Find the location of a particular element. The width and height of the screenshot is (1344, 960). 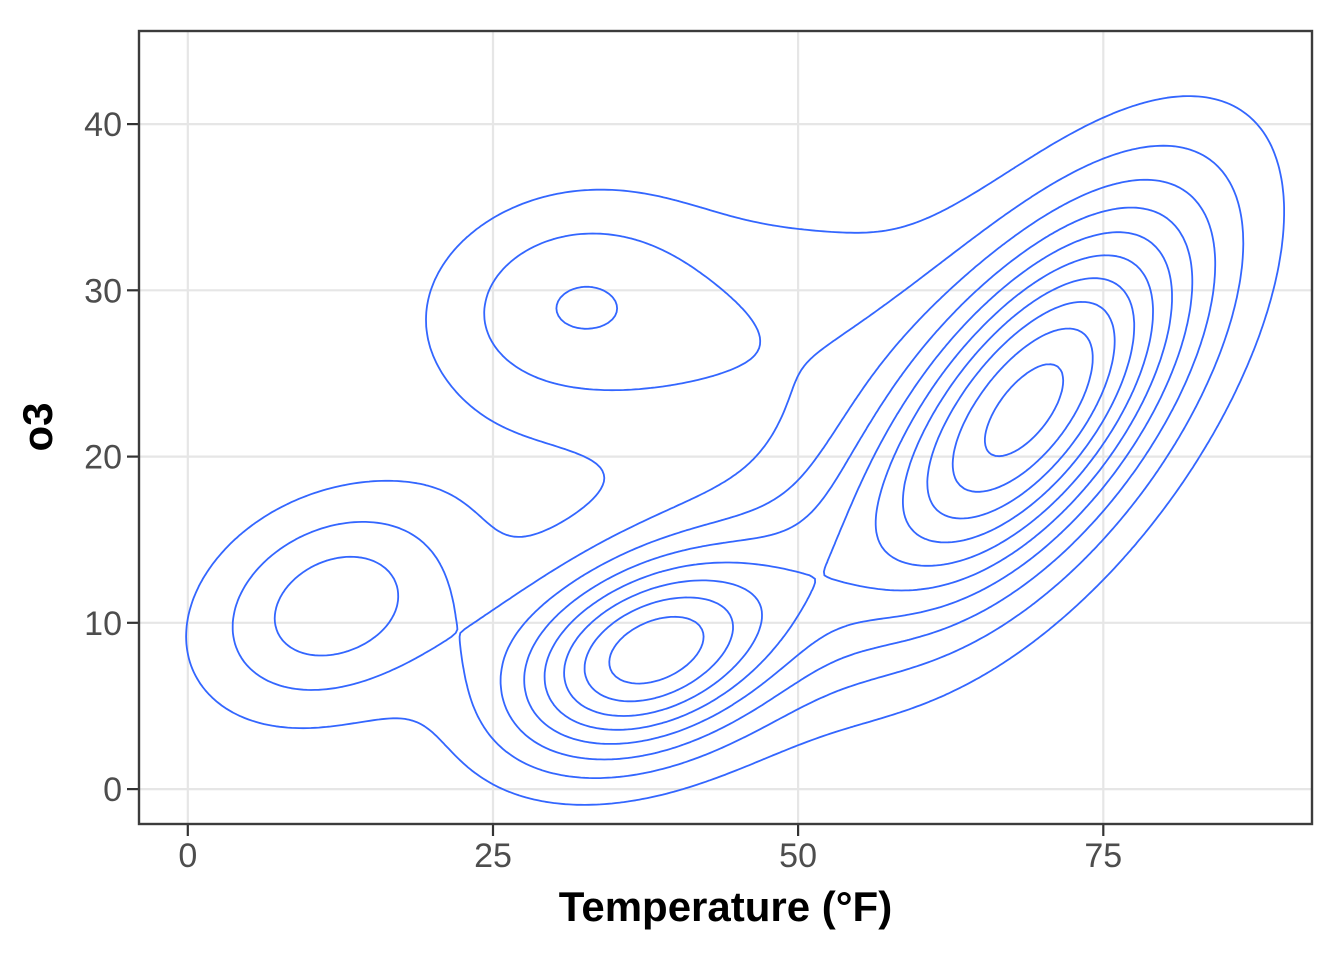

x-axis-title: Temperature (°F) is located at coordinates (725, 906).